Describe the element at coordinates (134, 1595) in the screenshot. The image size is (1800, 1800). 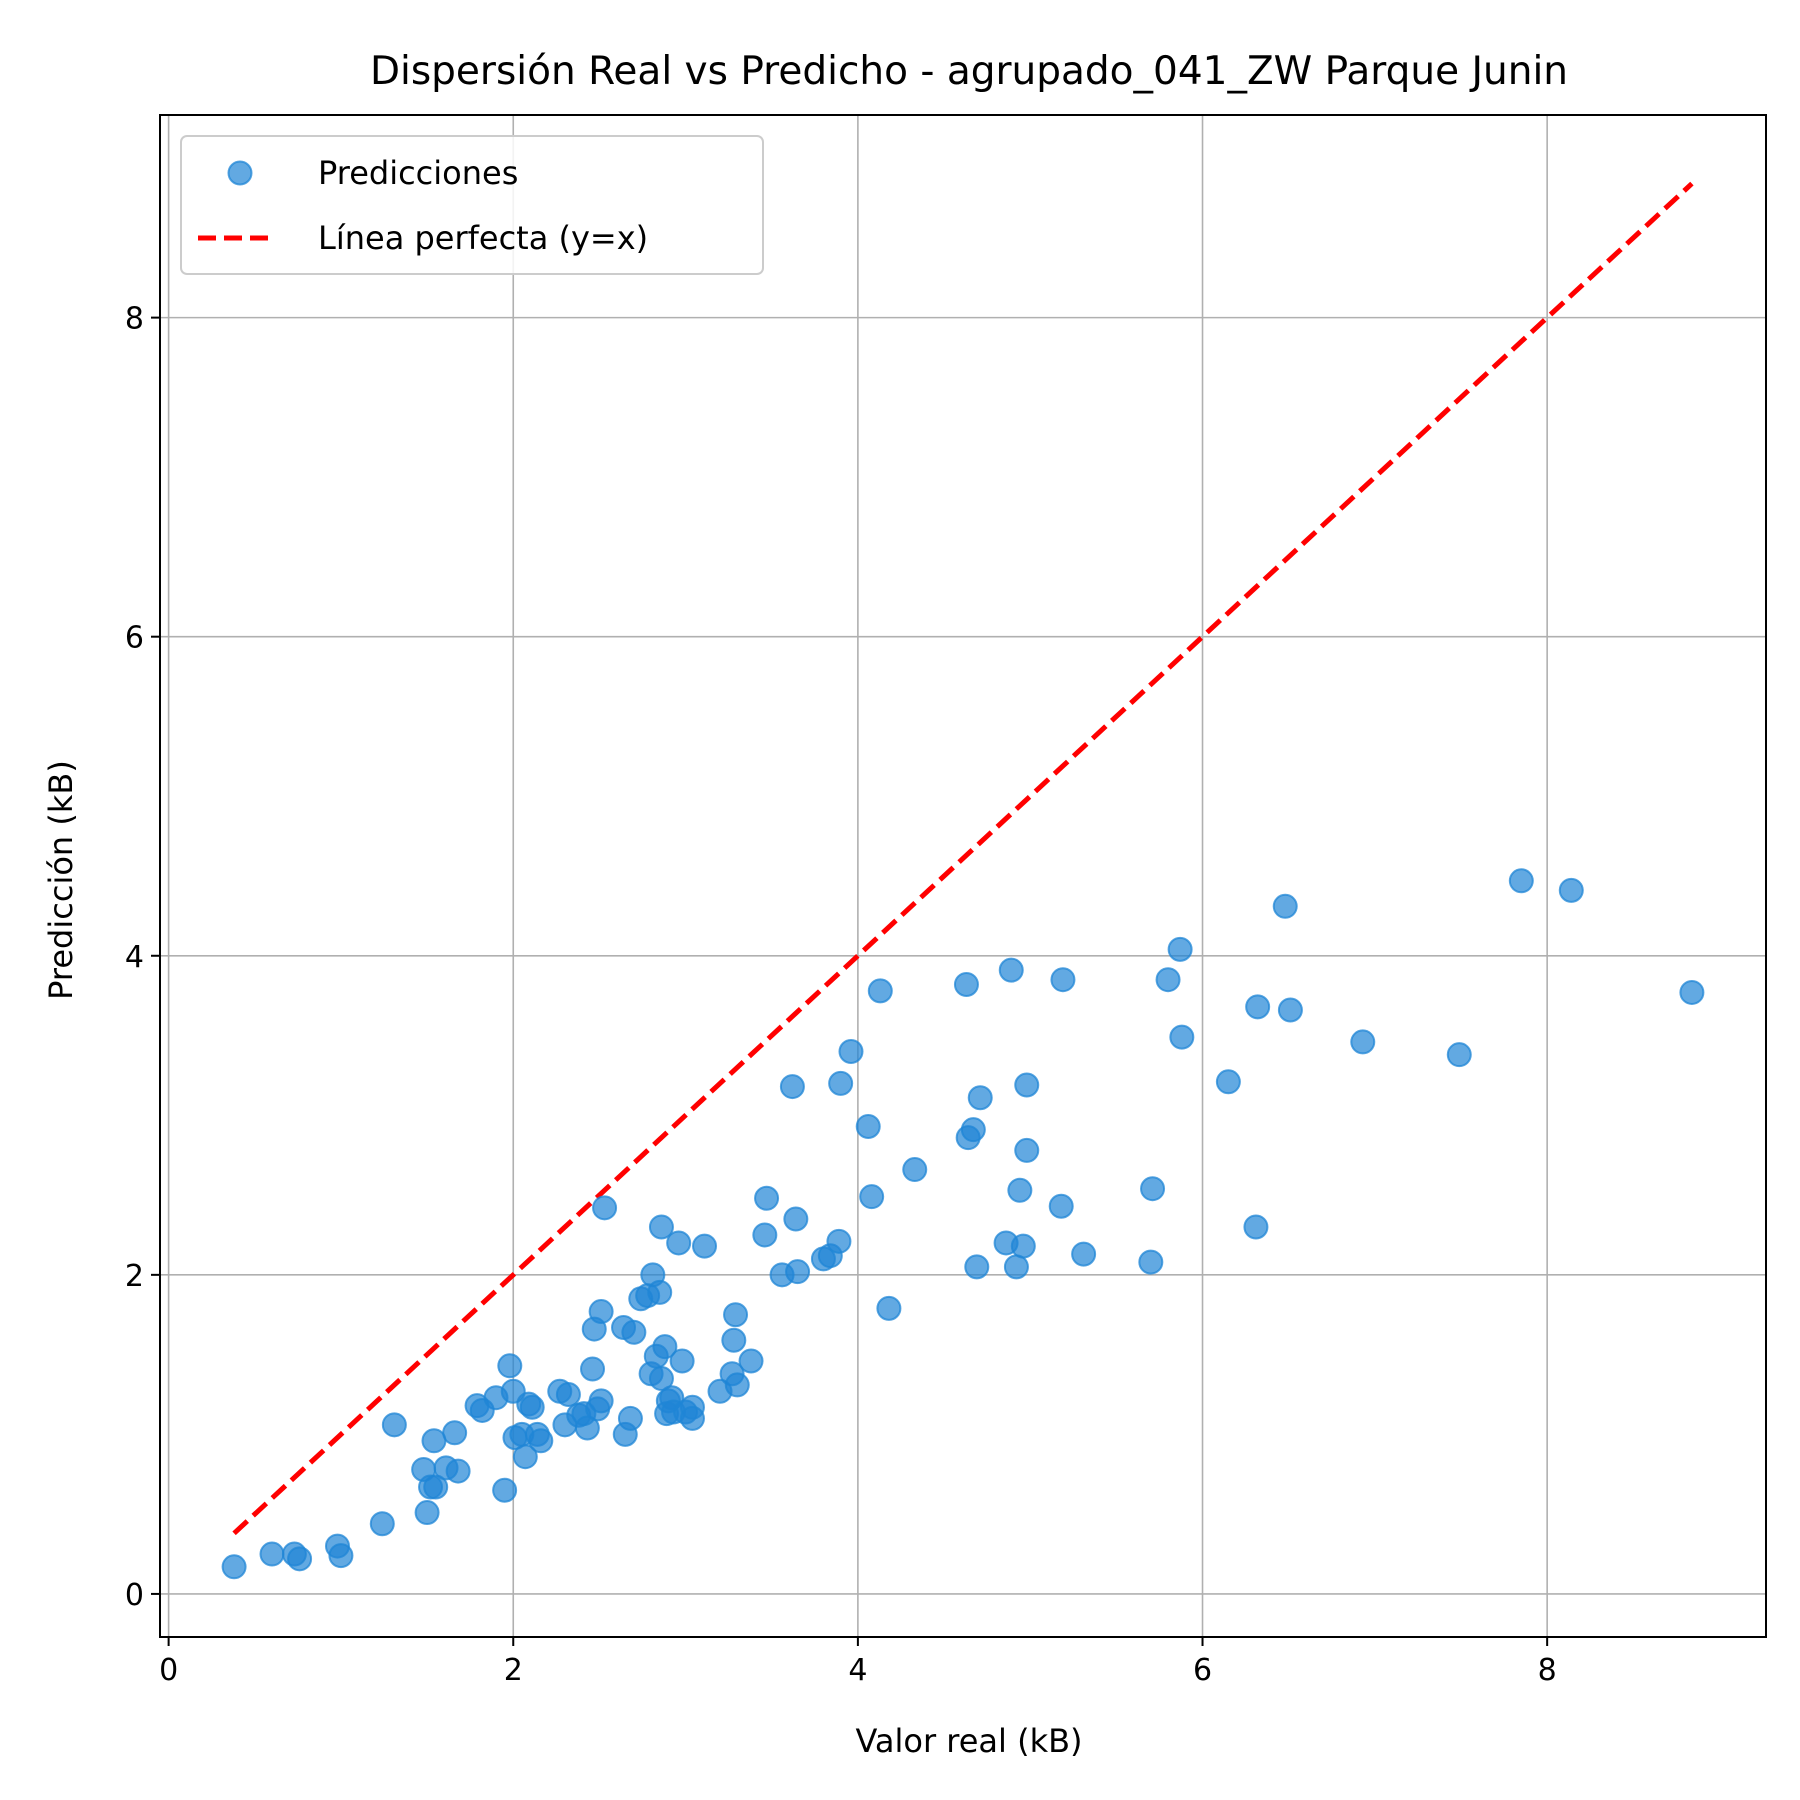
I see `y-tick-label: 0` at that location.